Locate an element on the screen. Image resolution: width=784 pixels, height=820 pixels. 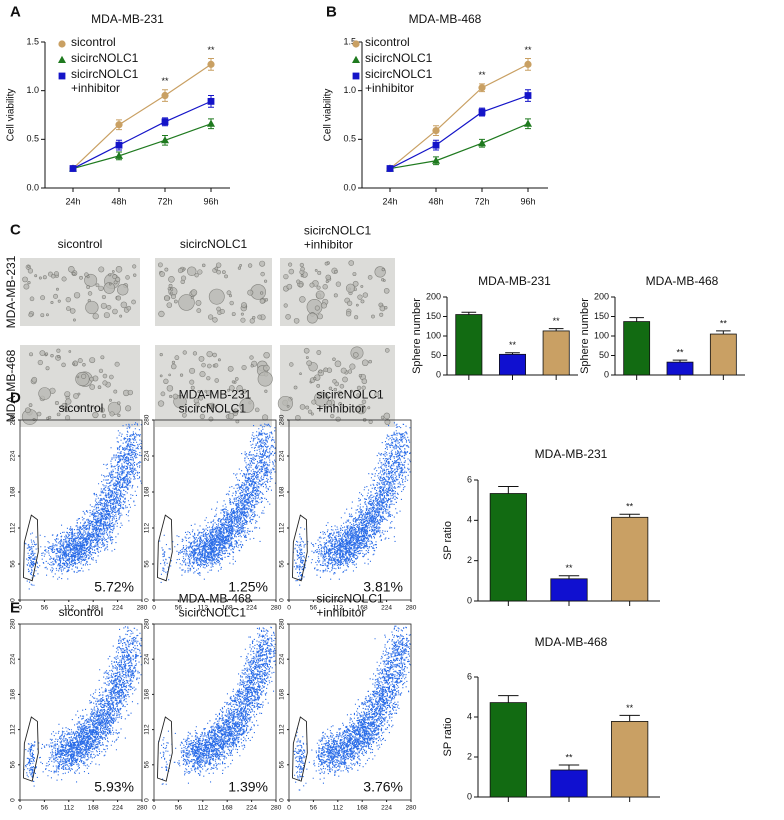
y-tick-label: 150 is located at coordinates (601, 316).